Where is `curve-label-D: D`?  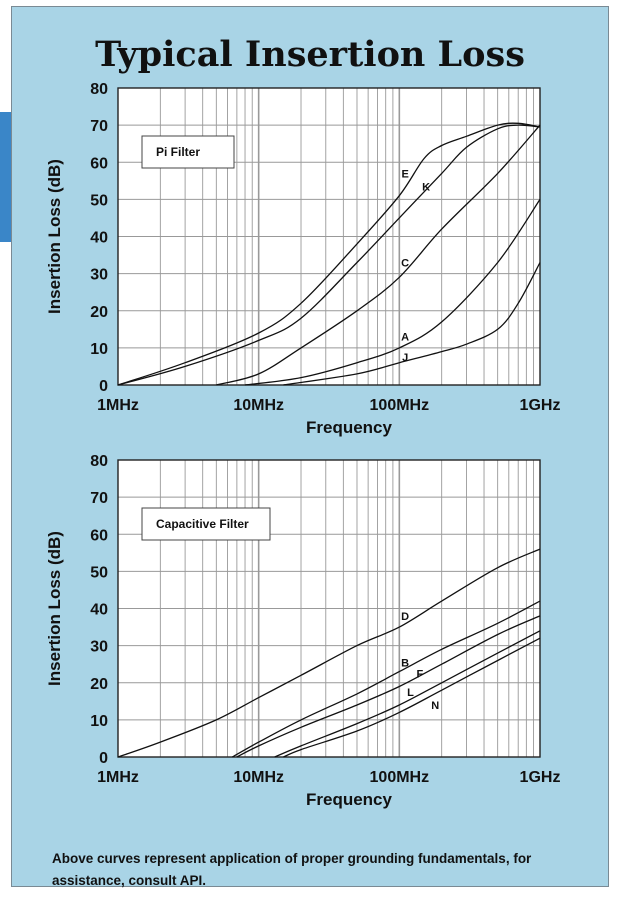 curve-label-D: D is located at coordinates (405, 617).